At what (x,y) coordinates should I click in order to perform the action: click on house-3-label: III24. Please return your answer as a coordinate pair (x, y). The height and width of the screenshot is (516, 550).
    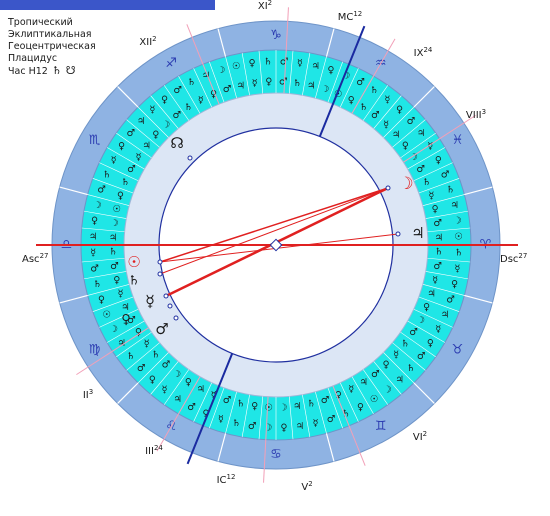
    Looking at the image, I should click on (154, 450).